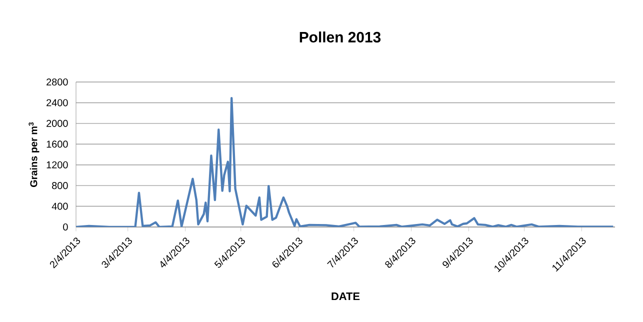  Describe the element at coordinates (65, 227) in the screenshot. I see `y-tick-label: 0` at that location.